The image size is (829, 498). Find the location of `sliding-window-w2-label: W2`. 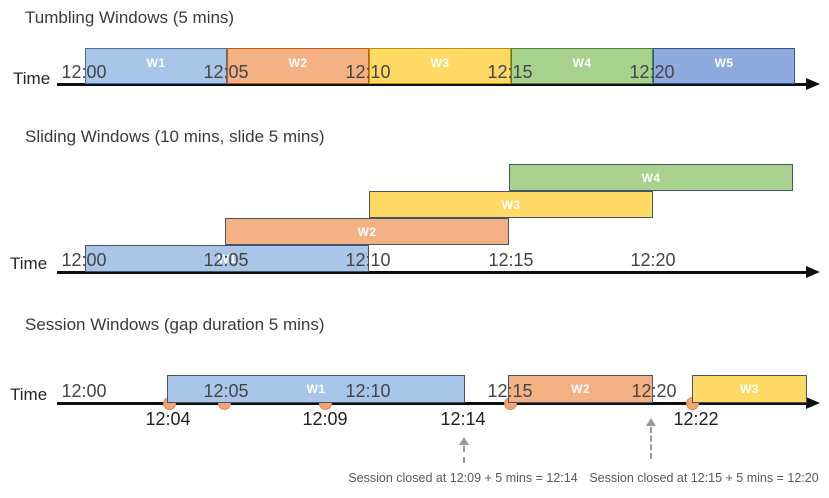

sliding-window-w2-label: W2 is located at coordinates (367, 231).